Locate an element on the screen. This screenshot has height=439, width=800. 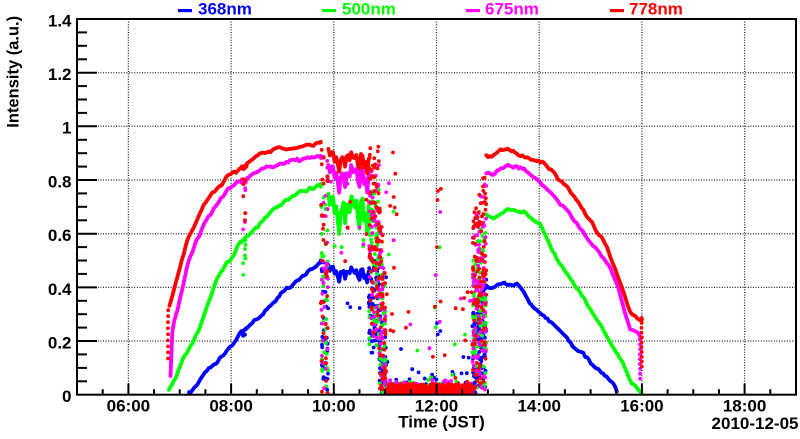
svg-text: 08:00 is located at coordinates (230, 406).